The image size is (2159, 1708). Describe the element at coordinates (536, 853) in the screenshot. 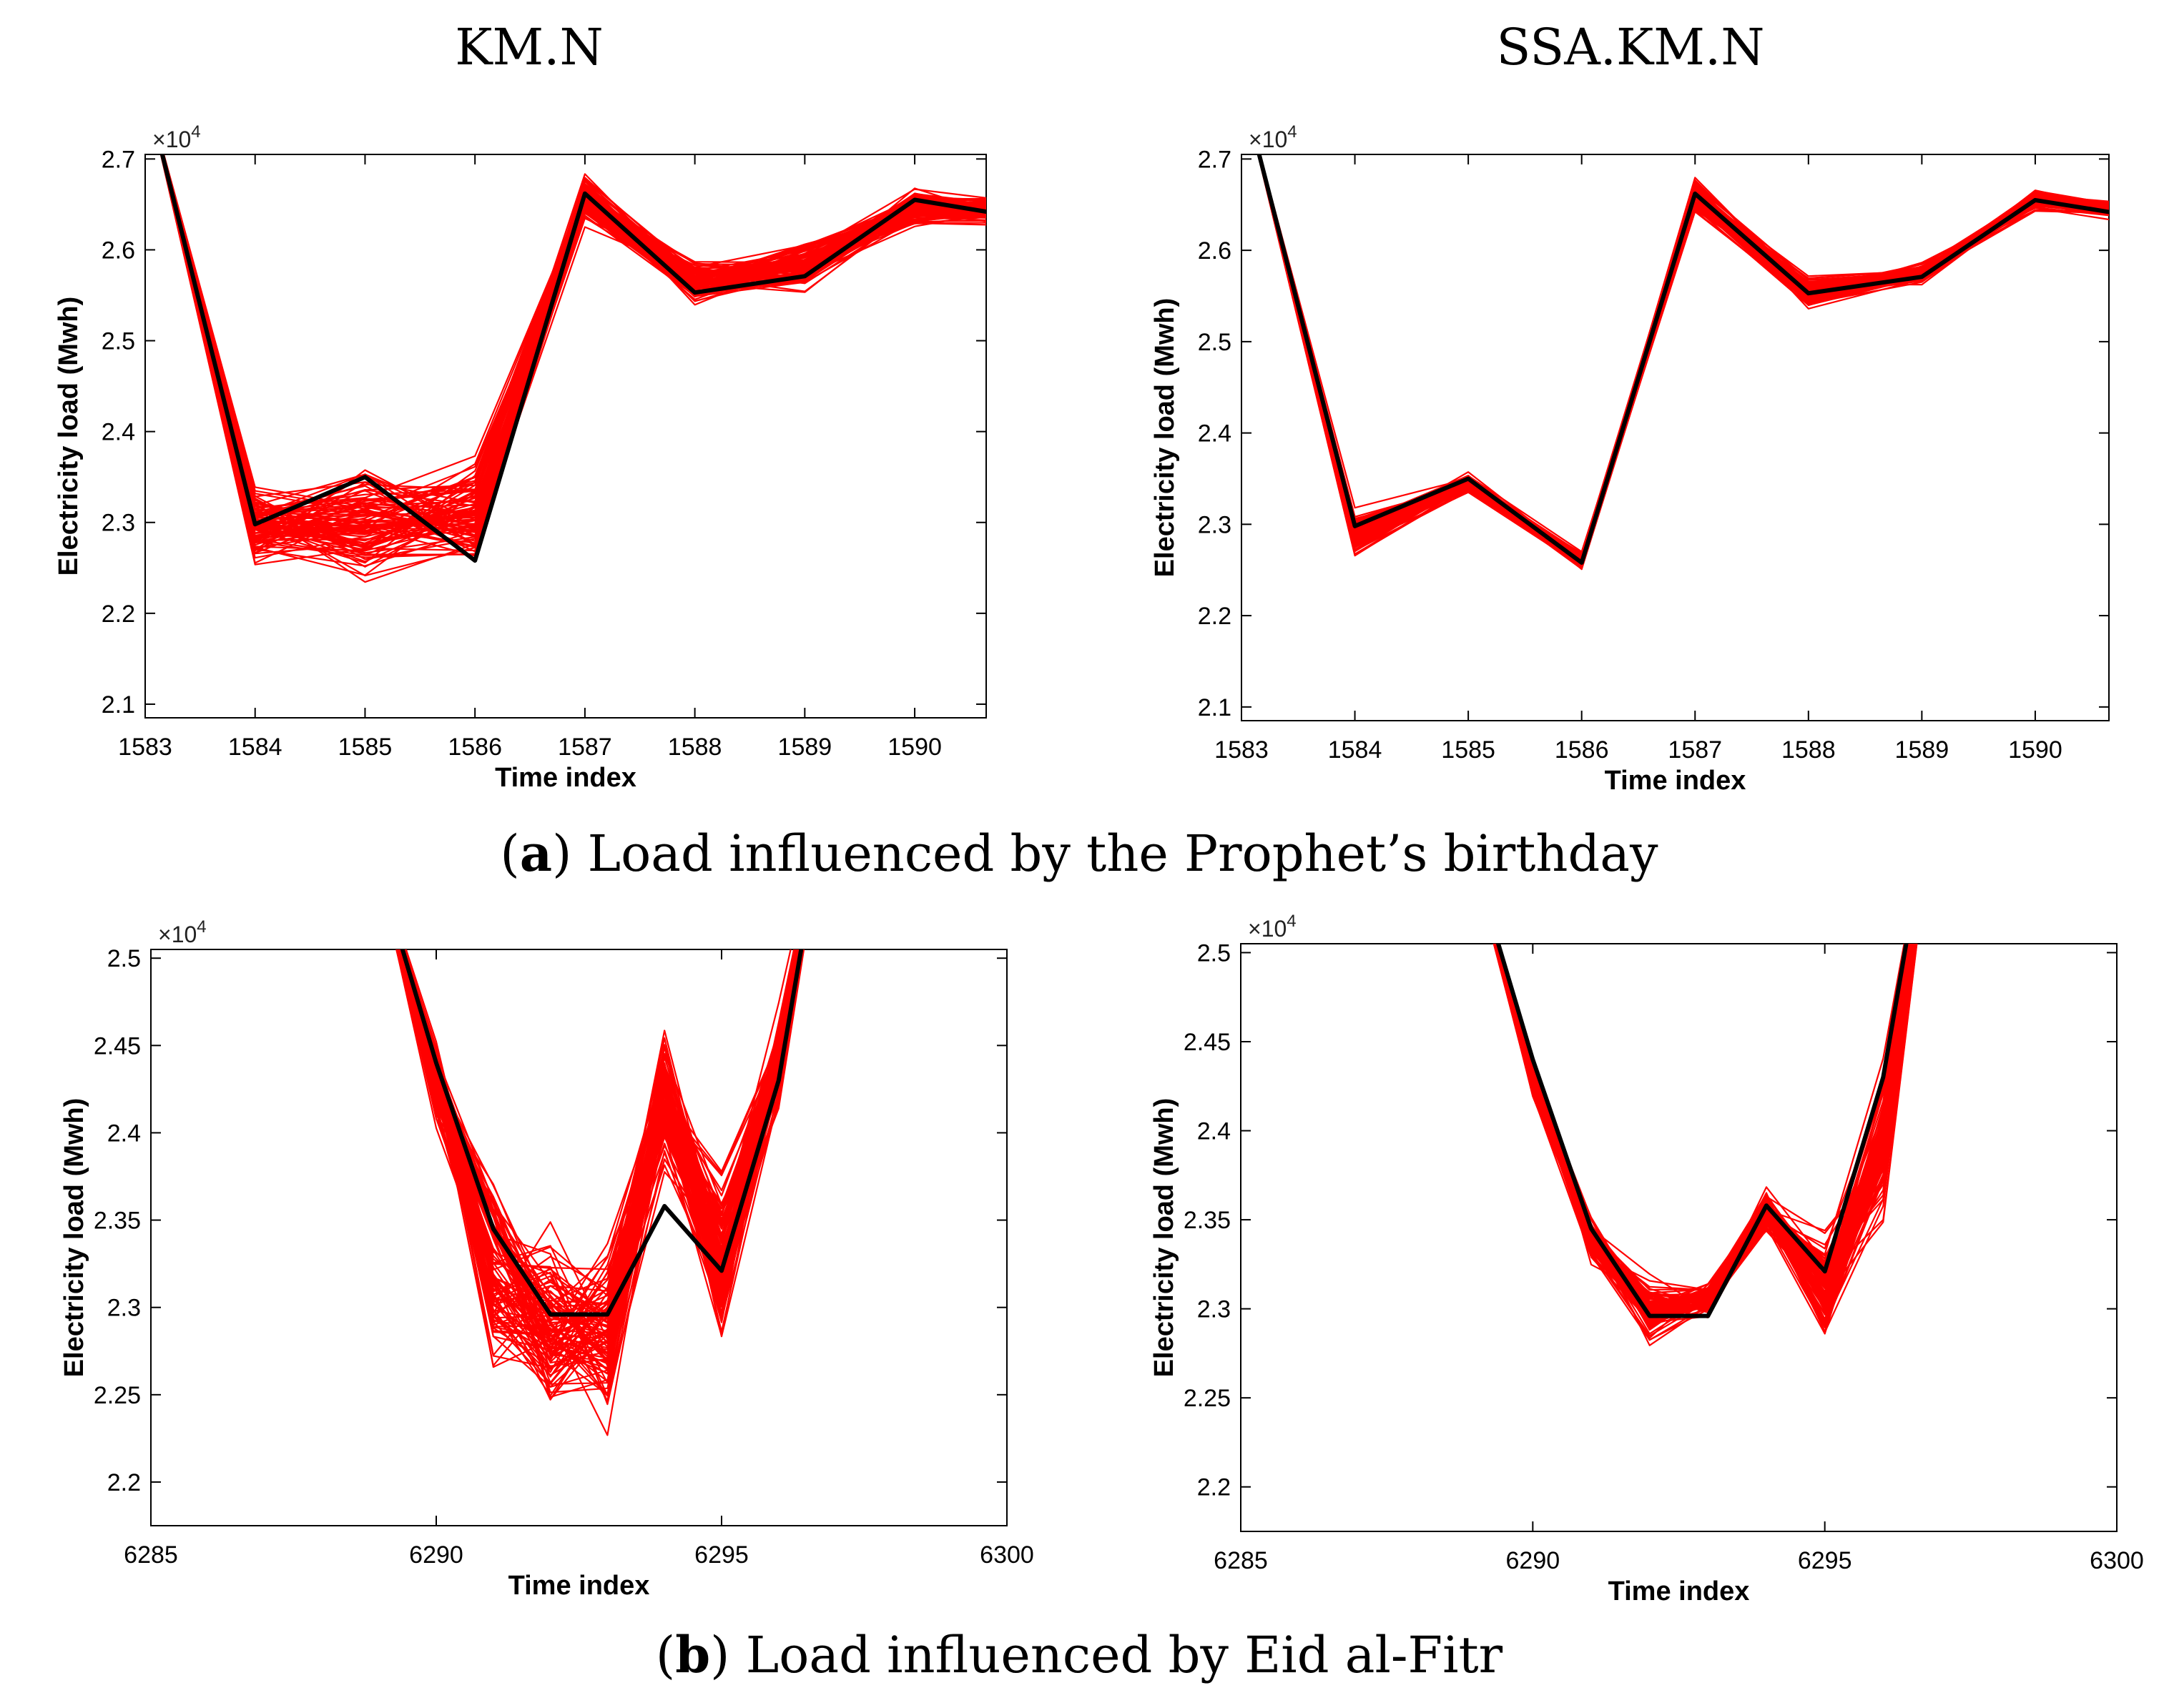

I see `caption-a-label: a` at that location.